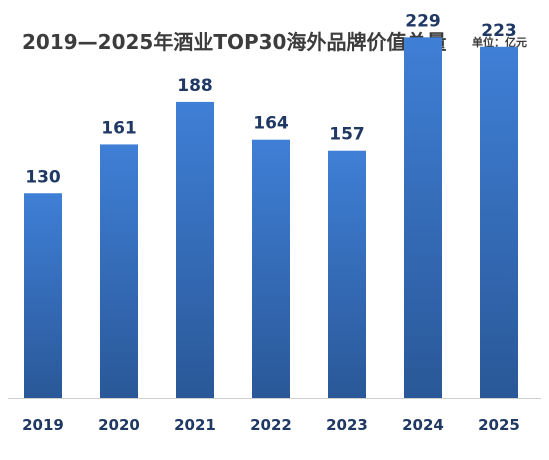  I want to click on x-tick-label-2021: 2021, so click(195, 425).